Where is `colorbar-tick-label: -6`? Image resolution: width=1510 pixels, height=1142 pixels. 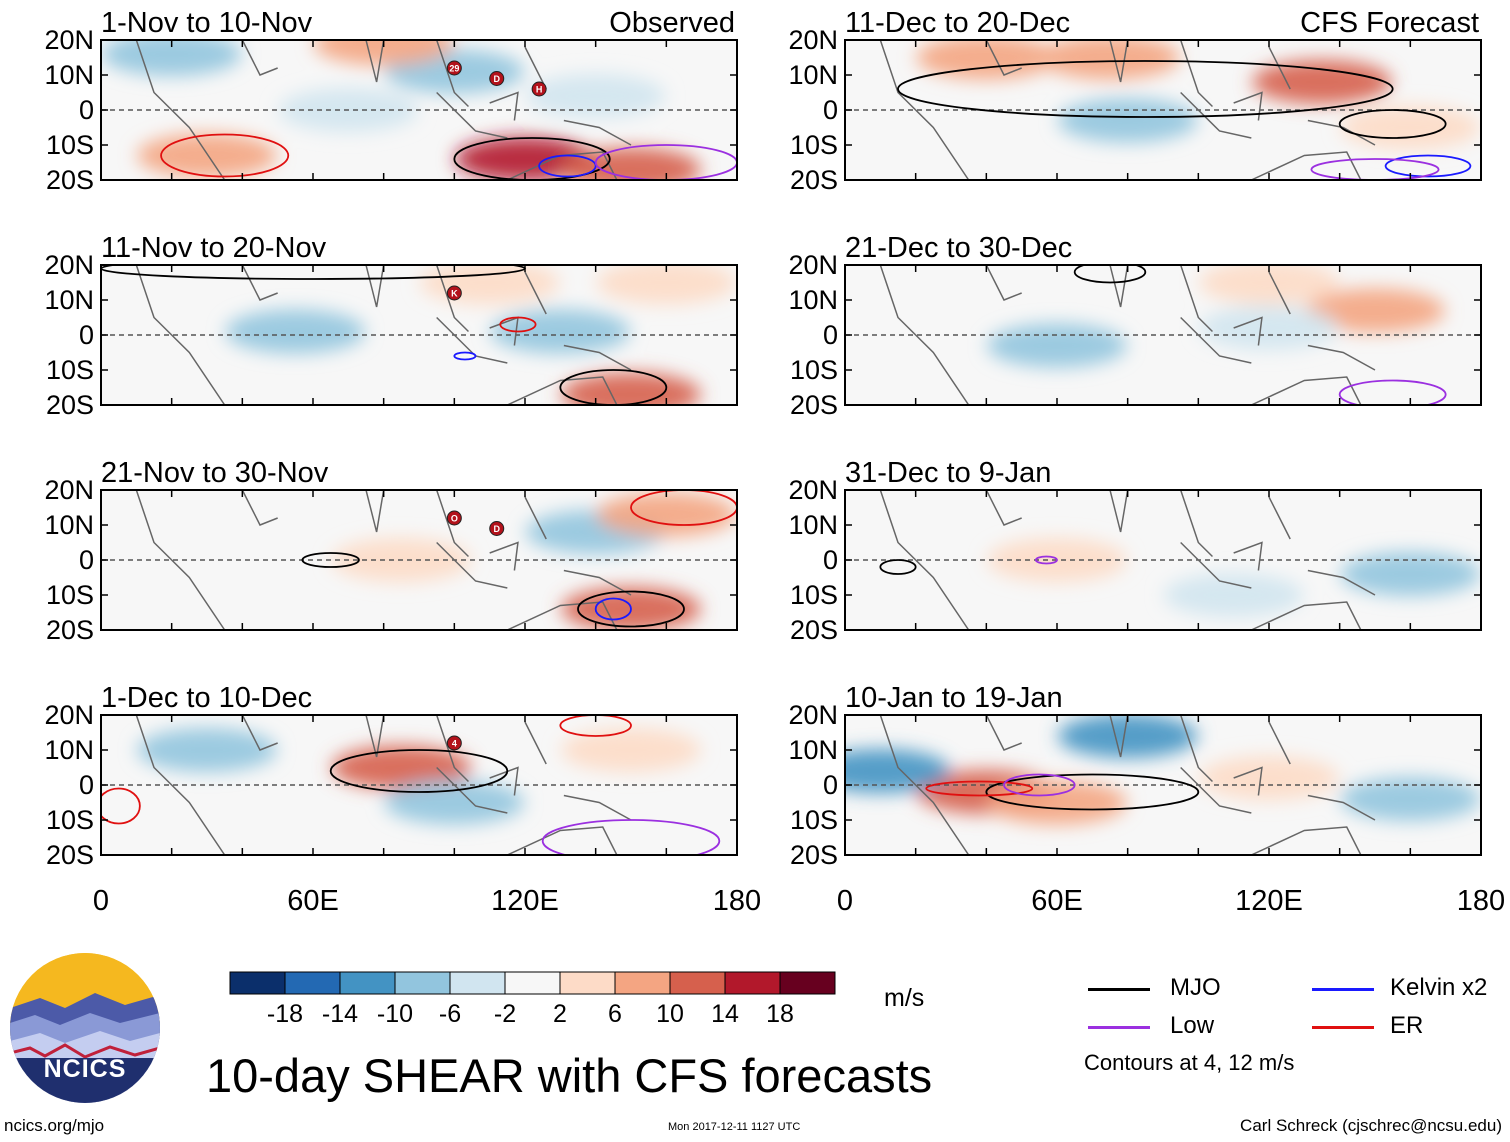 colorbar-tick-label: -6 is located at coordinates (450, 1014).